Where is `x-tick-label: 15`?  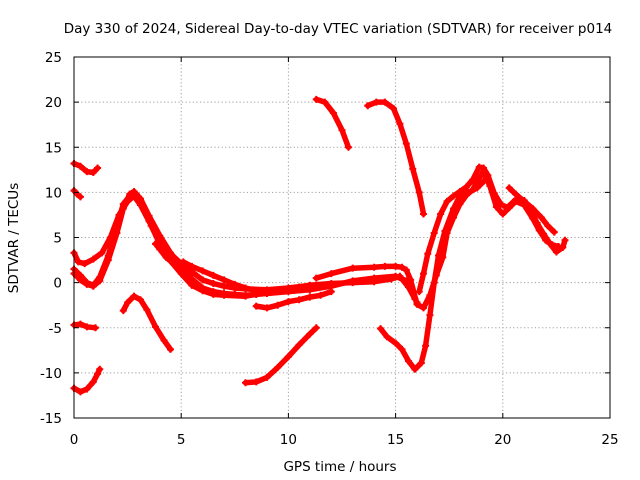
x-tick-label: 15 is located at coordinates (395, 440).